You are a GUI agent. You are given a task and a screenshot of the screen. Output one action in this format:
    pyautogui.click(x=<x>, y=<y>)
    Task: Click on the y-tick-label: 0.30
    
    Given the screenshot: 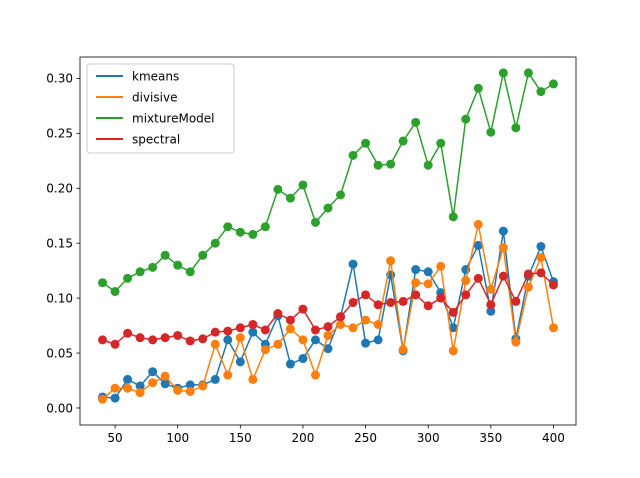 What is the action you would take?
    pyautogui.click(x=59, y=79)
    